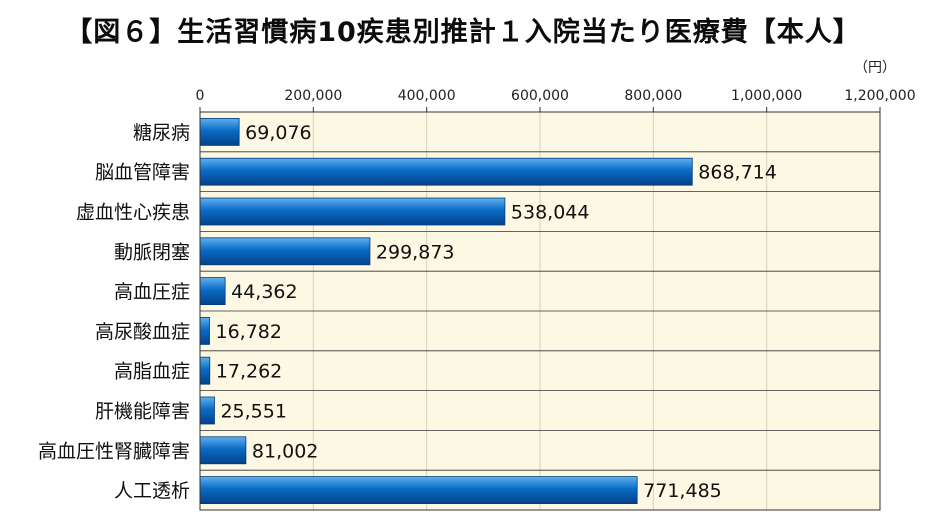 This screenshot has height=530, width=926. Describe the element at coordinates (463, 32) in the screenshot. I see `chart-title: 【図６】生活習慣病10疾患別推計１入院当たり医療費【本人】` at that location.